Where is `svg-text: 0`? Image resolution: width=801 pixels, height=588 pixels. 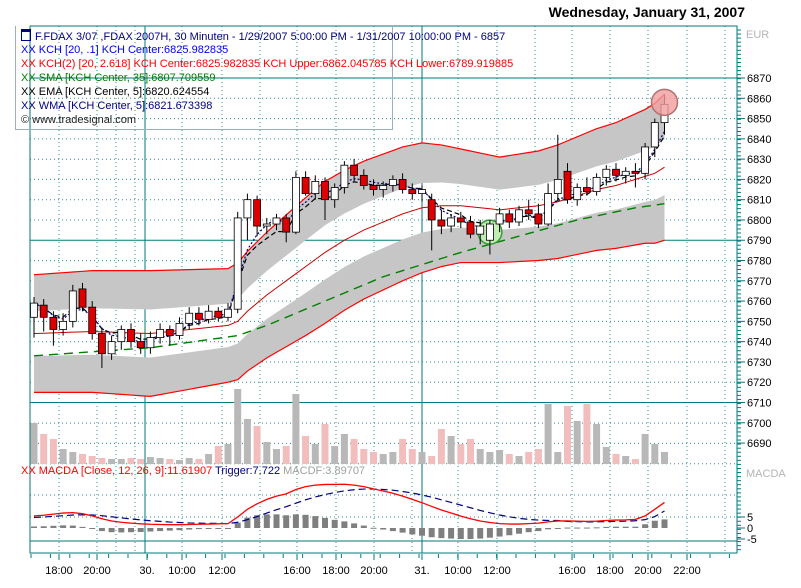
svg-text: 0 is located at coordinates (750, 529).